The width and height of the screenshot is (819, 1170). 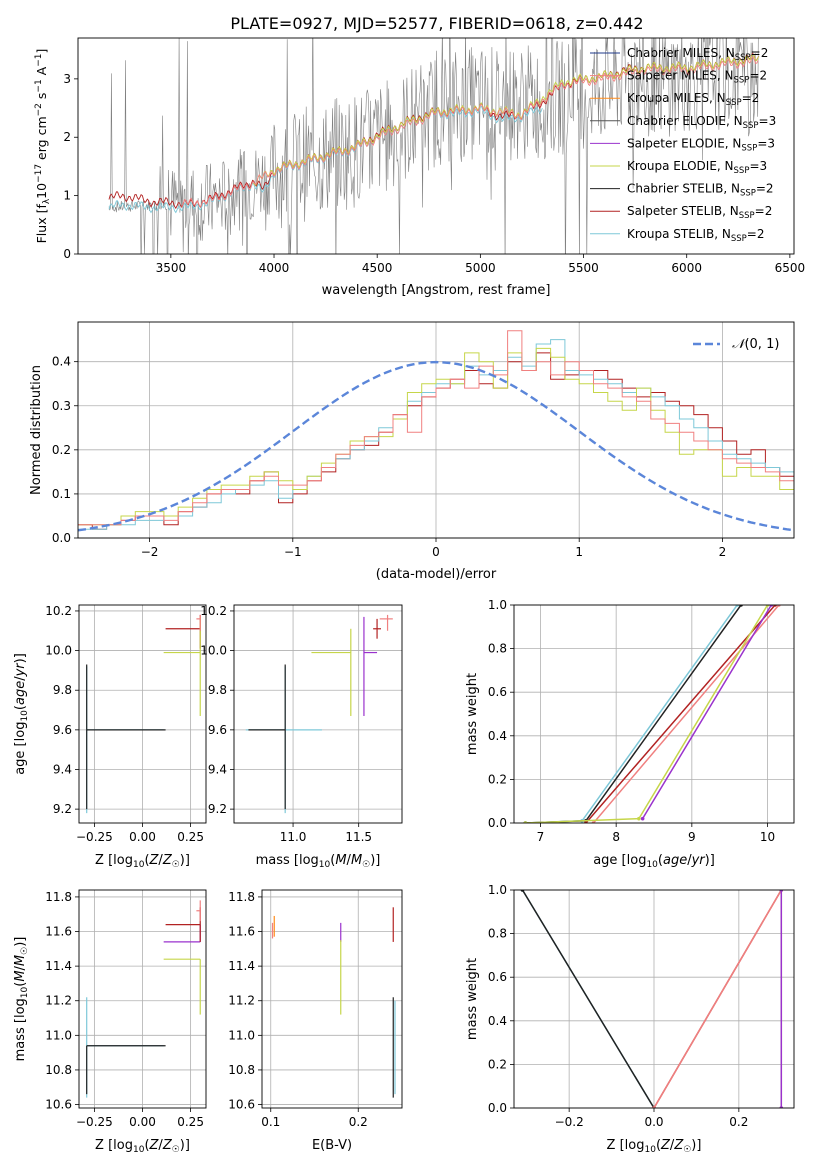 I want to click on cum_mass_Z-ylabel: mass weight, so click(x=472, y=999).